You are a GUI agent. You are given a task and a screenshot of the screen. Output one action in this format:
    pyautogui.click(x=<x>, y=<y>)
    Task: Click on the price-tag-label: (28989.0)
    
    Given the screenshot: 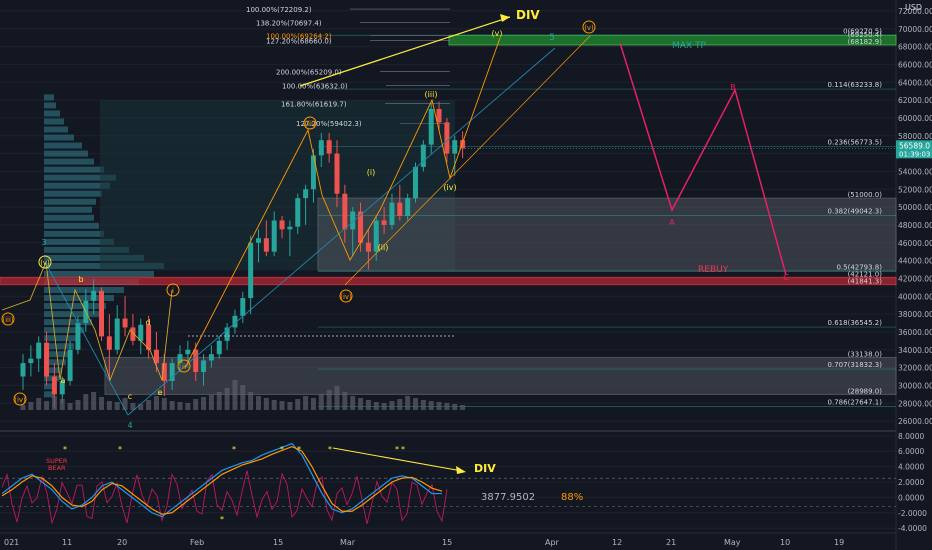 What is the action you would take?
    pyautogui.click(x=865, y=391)
    